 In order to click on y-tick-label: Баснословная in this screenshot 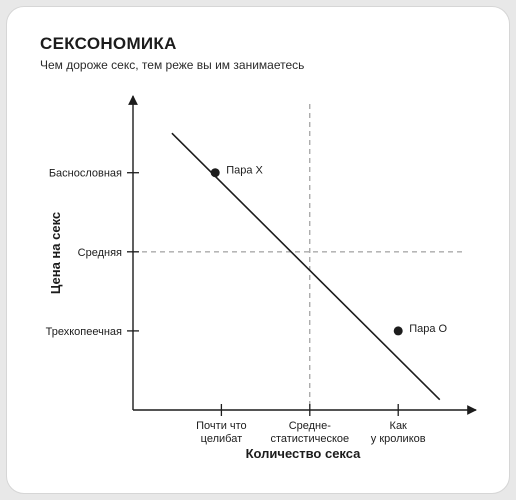, I will do `click(85, 174)`.